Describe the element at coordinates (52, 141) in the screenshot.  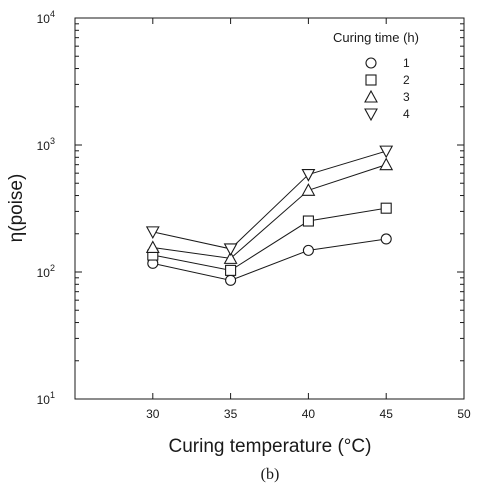
I see `y-tick-exponent: 3` at that location.